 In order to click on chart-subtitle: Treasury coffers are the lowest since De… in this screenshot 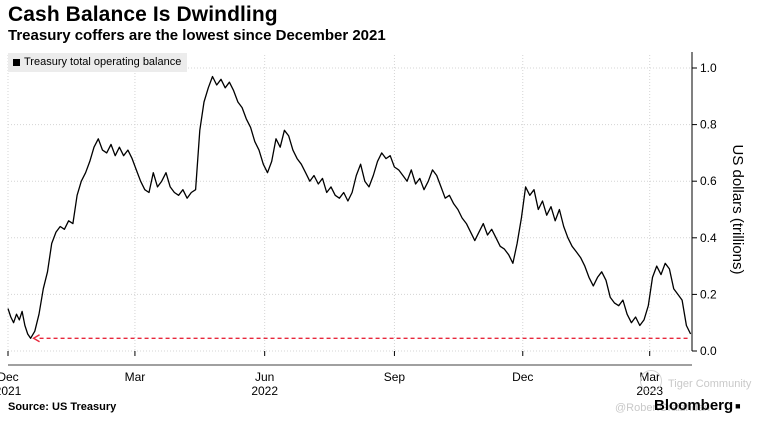, I will do `click(197, 35)`.